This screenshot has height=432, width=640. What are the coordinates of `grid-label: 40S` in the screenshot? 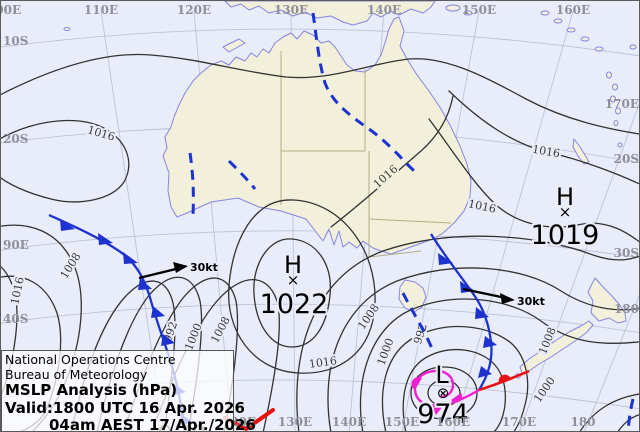 It's located at (15, 319).